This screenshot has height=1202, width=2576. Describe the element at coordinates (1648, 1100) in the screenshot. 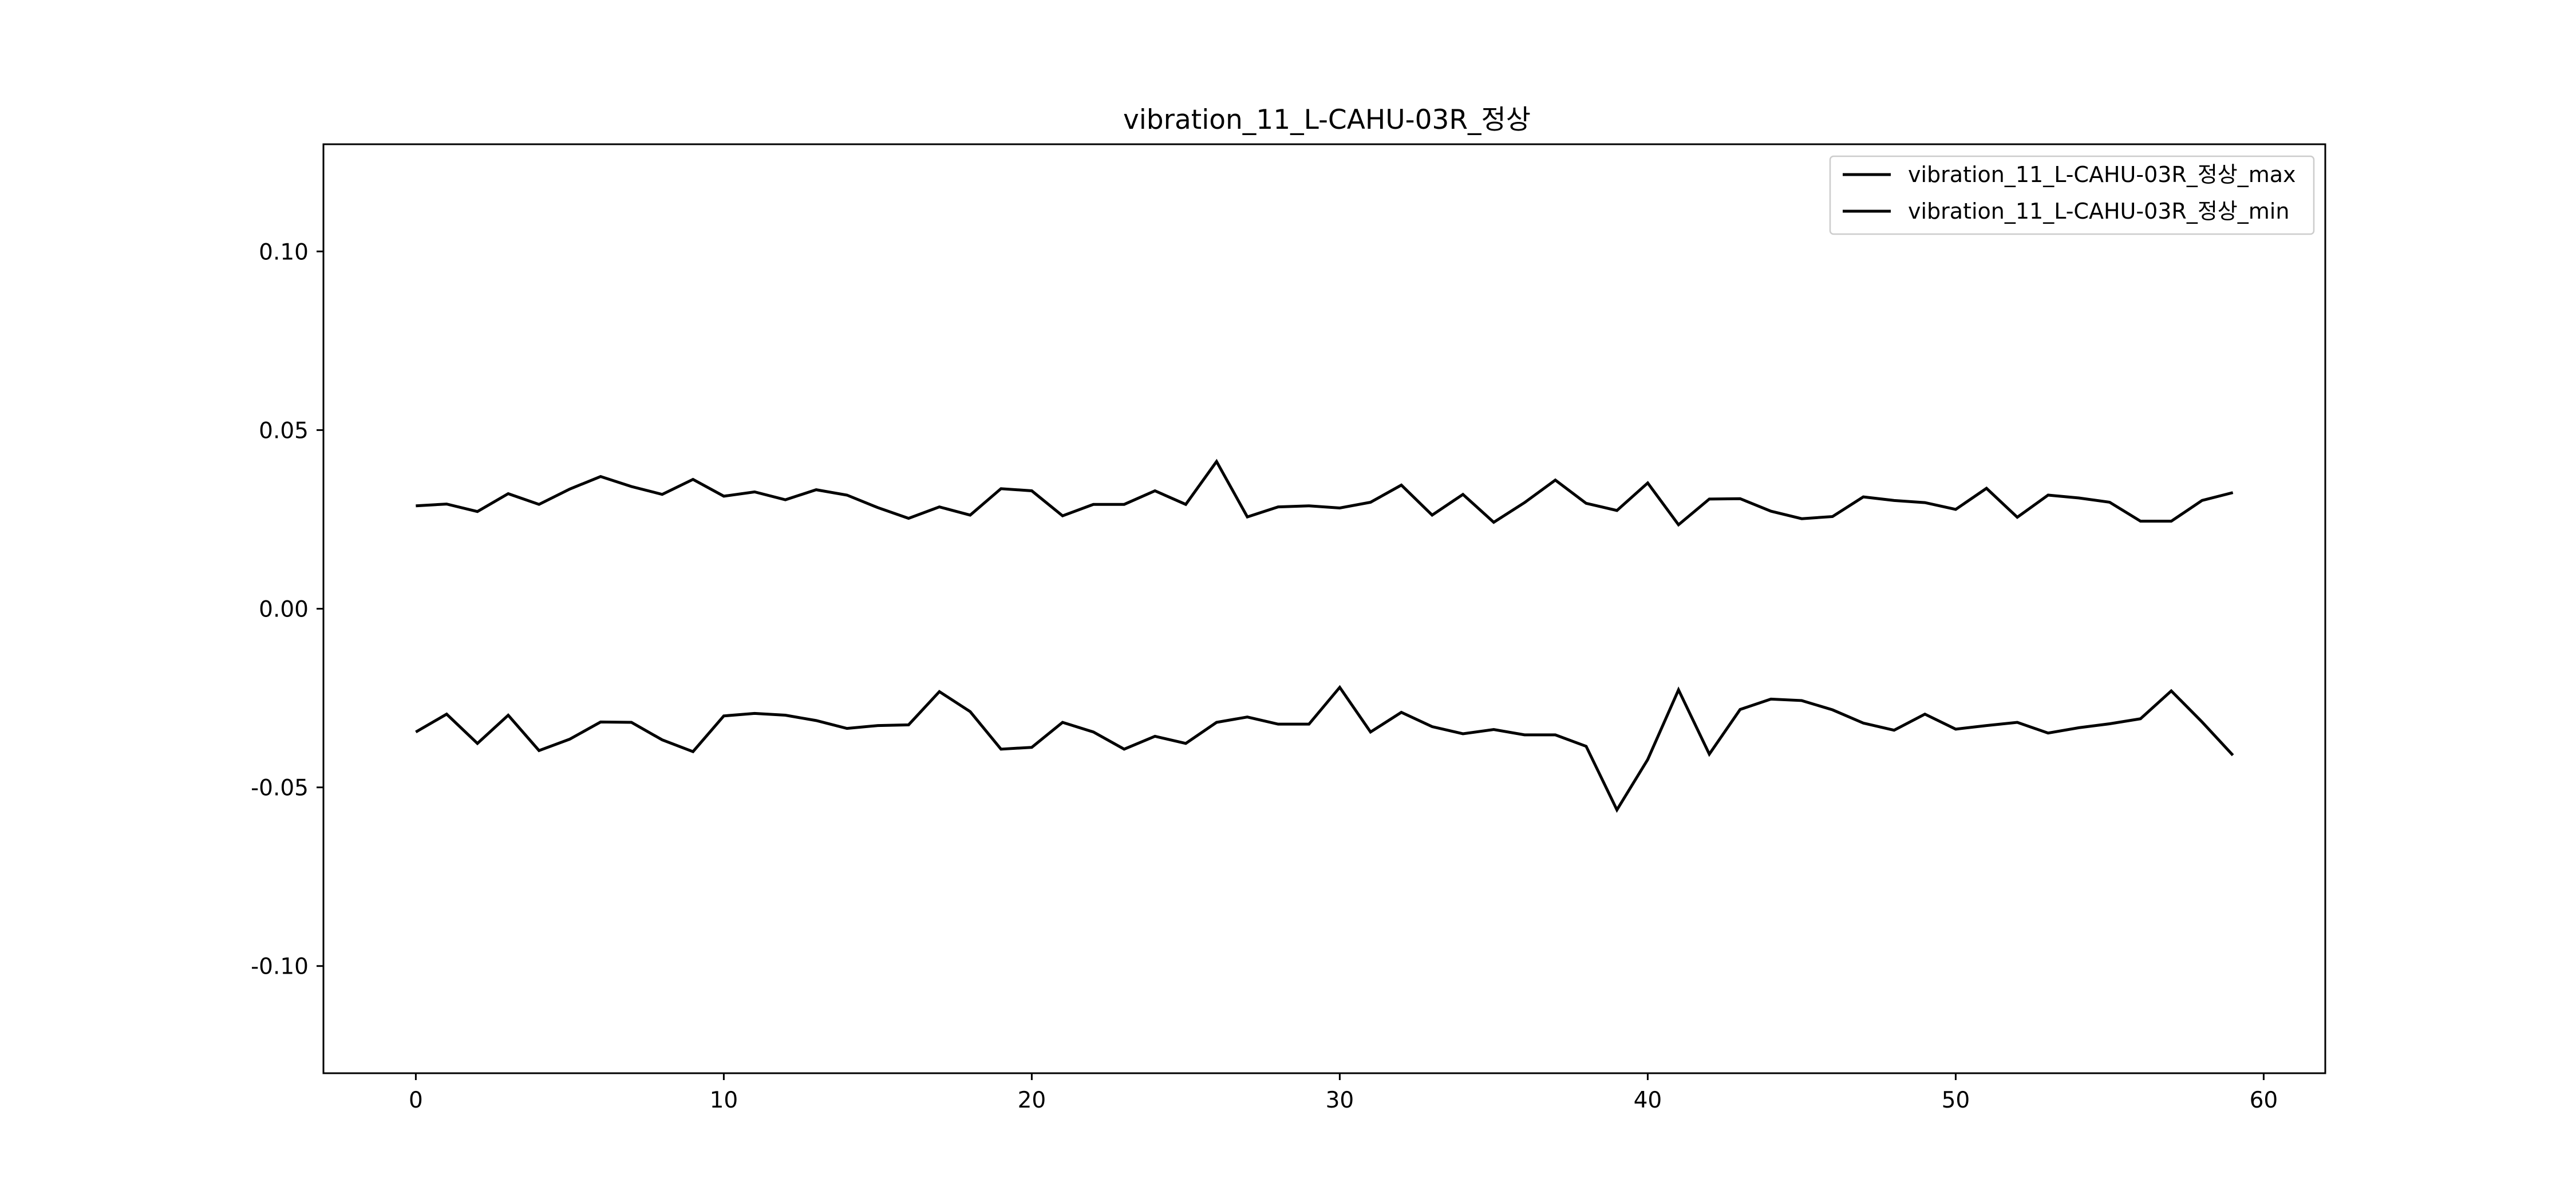

I see `x-tick-label: 40` at that location.